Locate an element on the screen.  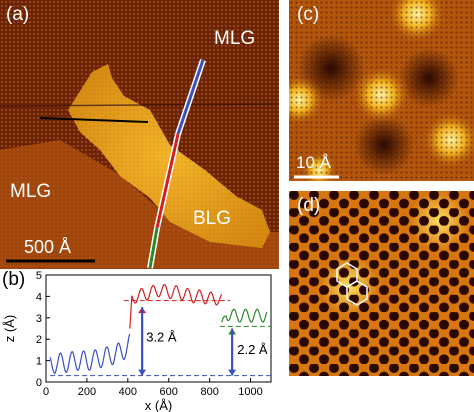
panel-a-tag: (a) is located at coordinates (18, 14).